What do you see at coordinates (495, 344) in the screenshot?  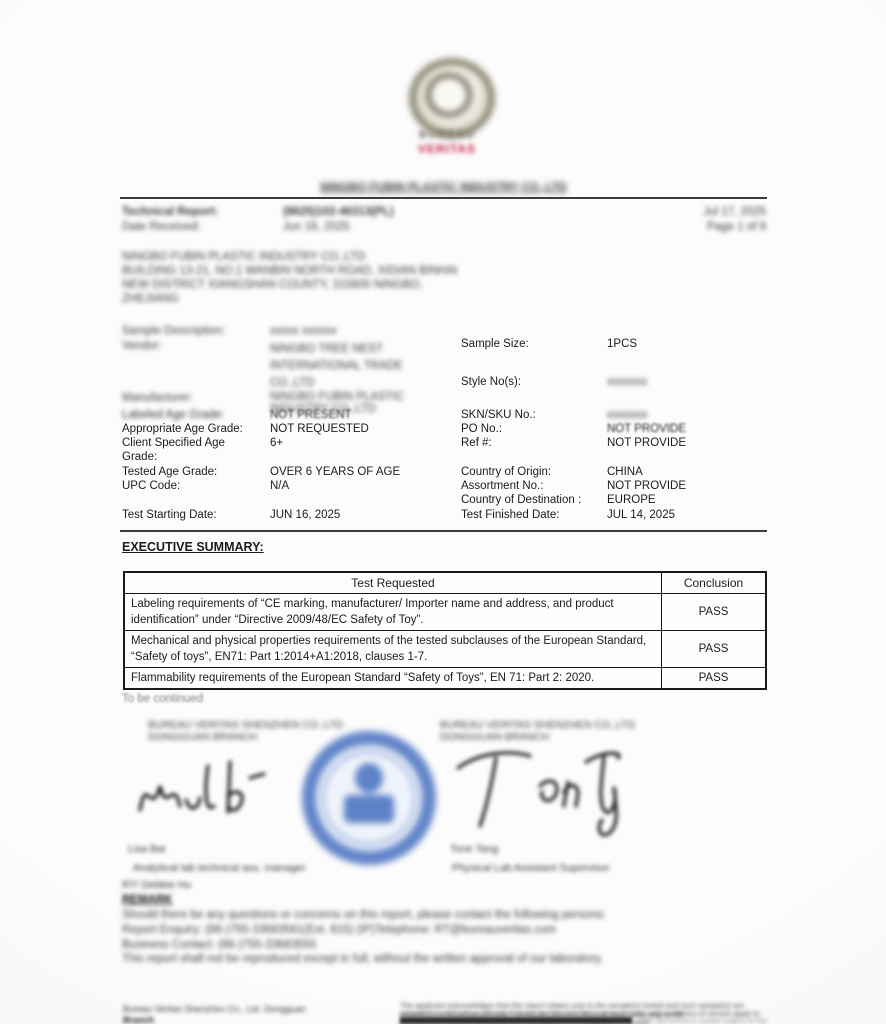 I see `field-sample-size-label: Sample Size:` at bounding box center [495, 344].